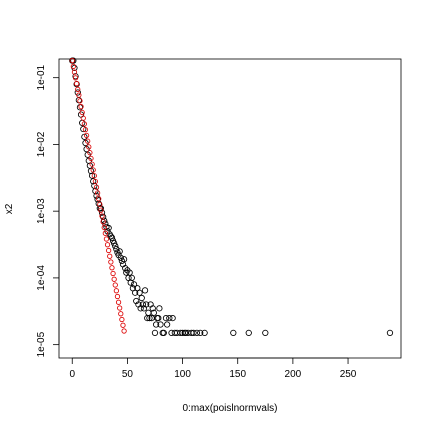 Image resolution: width=432 pixels, height=432 pixels. I want to click on y-axis: 1e-05 1e-04 1e-03 1e-02 1e-01, so click(48, 210).